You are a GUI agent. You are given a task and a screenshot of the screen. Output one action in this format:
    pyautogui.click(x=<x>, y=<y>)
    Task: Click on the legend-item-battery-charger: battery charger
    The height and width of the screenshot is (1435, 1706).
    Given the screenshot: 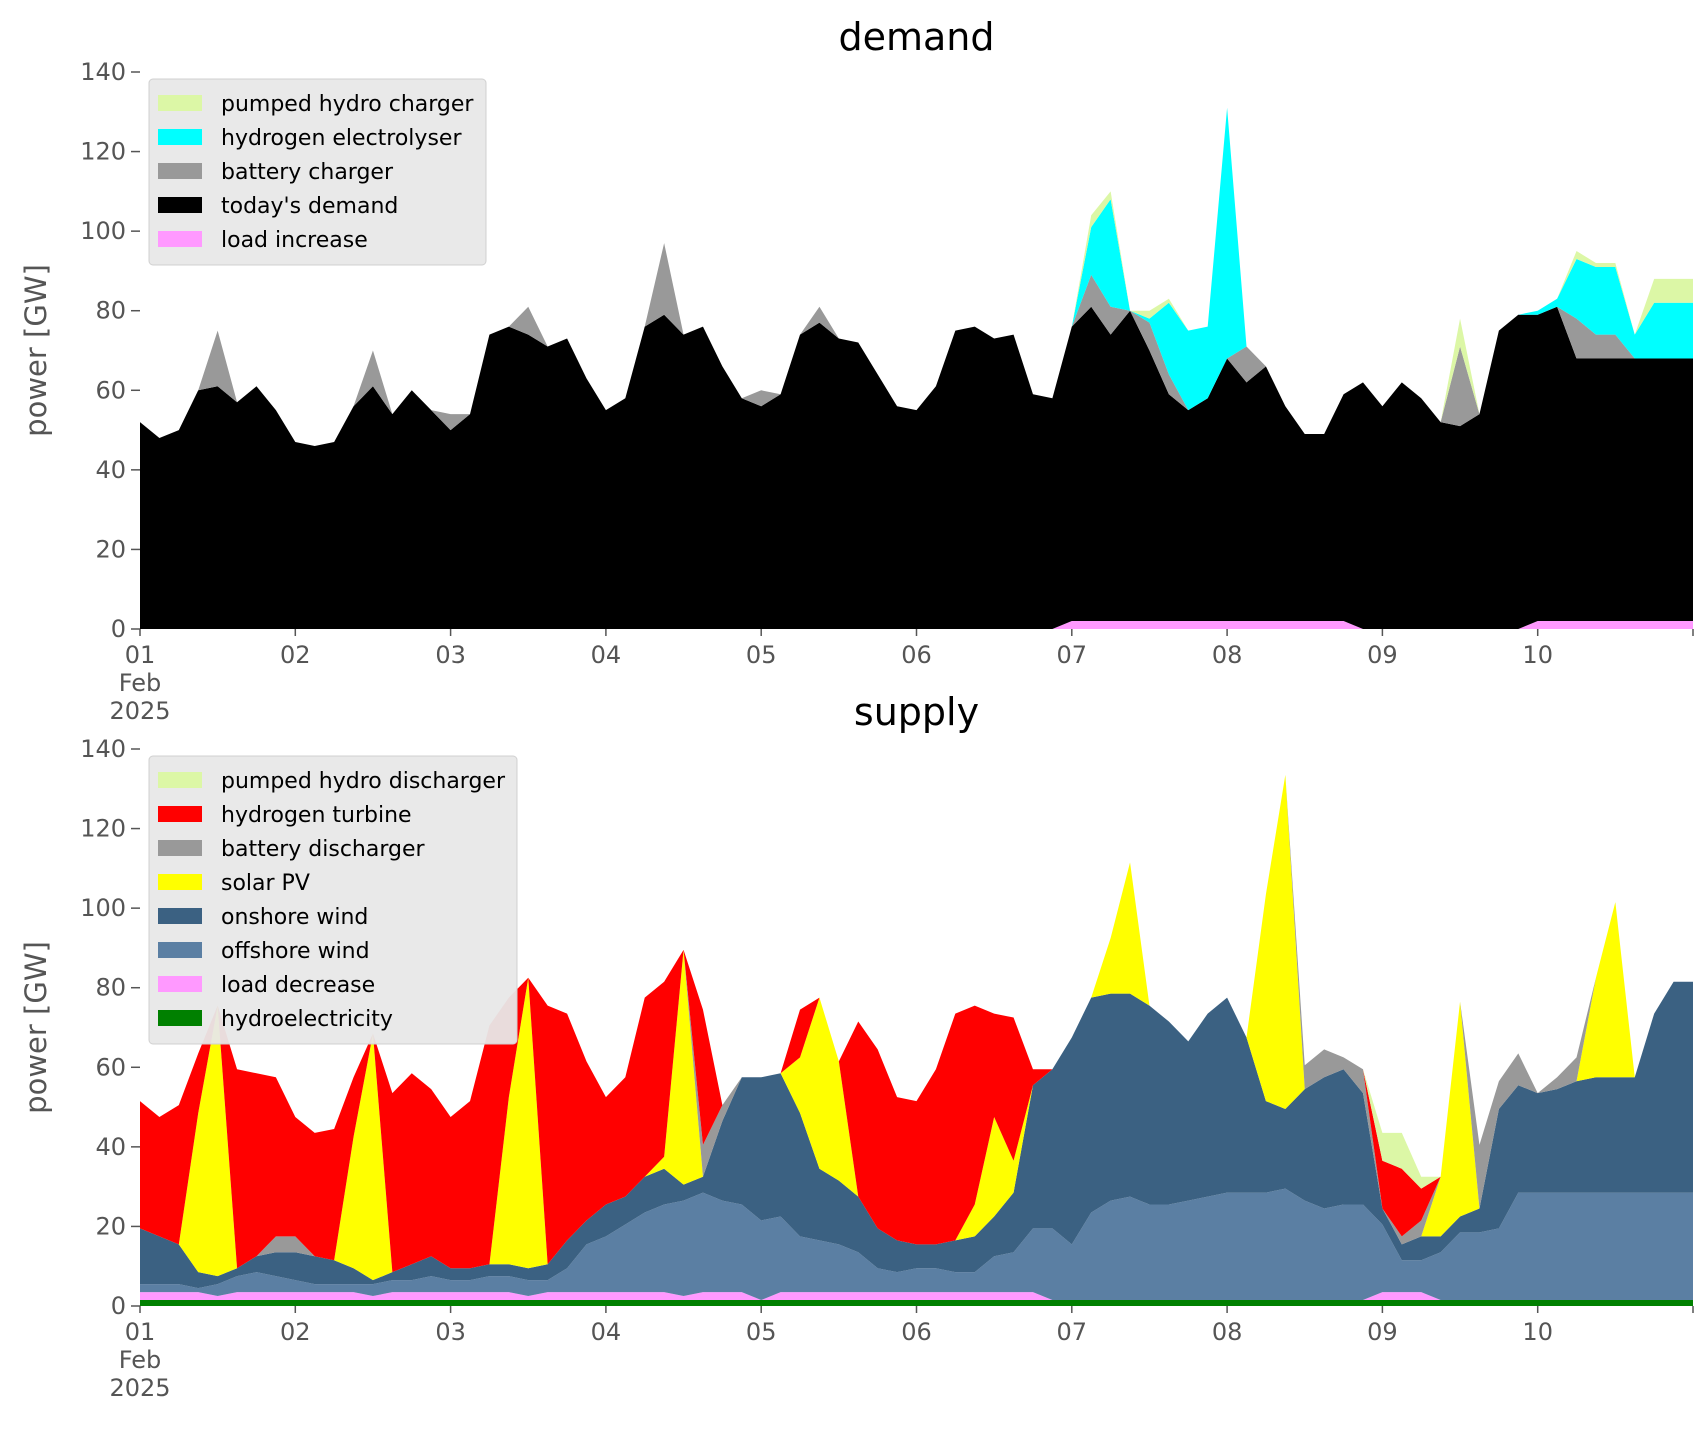 What is the action you would take?
    pyautogui.click(x=276, y=172)
    